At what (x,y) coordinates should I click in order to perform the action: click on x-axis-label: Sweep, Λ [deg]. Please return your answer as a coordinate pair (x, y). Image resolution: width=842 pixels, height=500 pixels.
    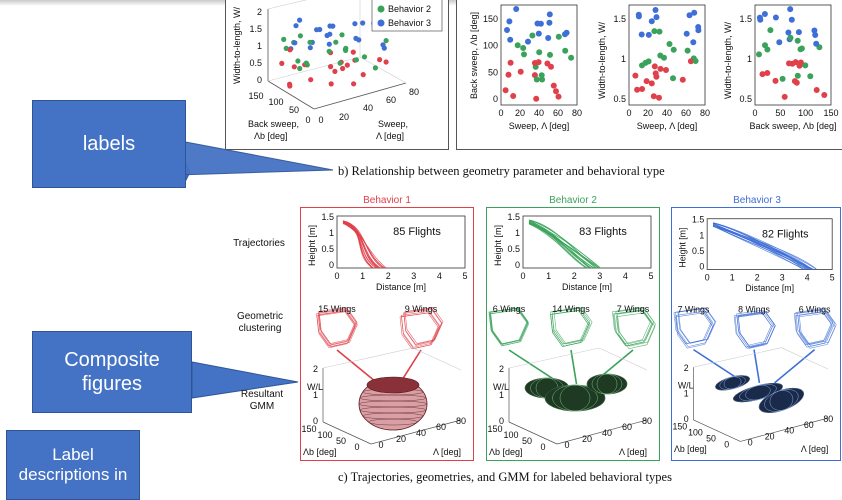
    Looking at the image, I should click on (667, 126).